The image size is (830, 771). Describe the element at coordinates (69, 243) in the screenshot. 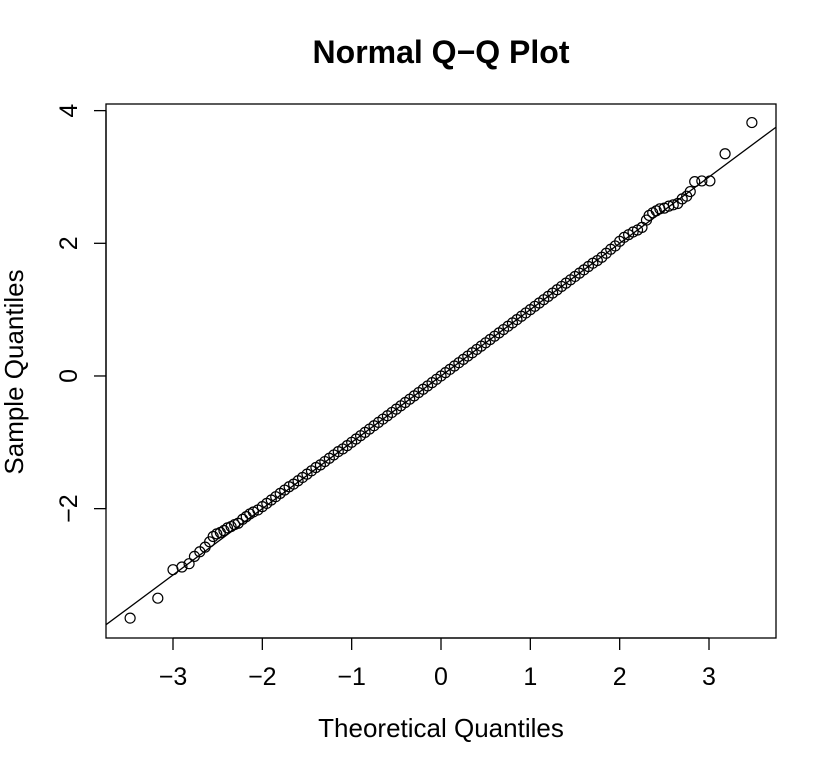

I see `y-tick-label: 2` at that location.